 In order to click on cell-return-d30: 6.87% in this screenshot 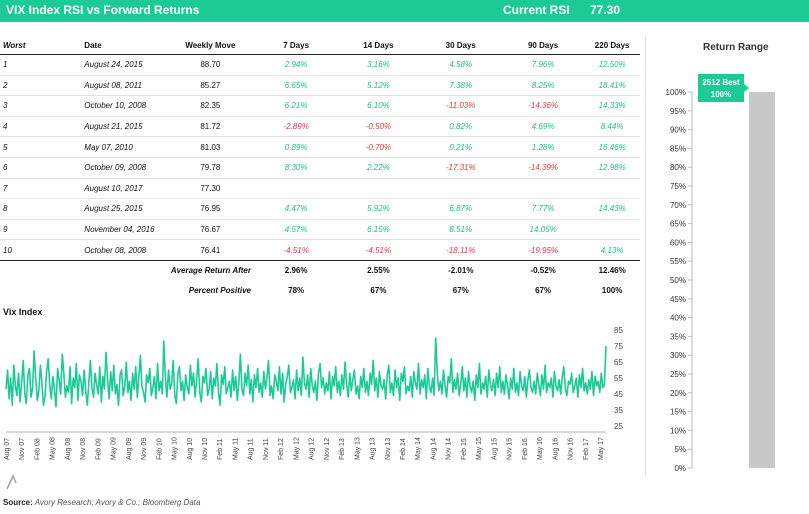, I will do `click(460, 209)`.